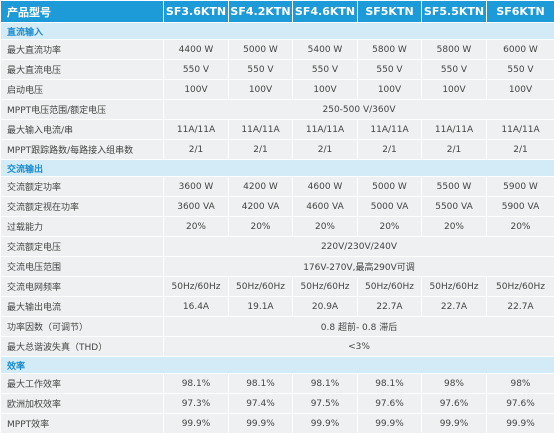 This screenshot has width=554, height=434. I want to click on section-row: 效率, so click(277, 365).